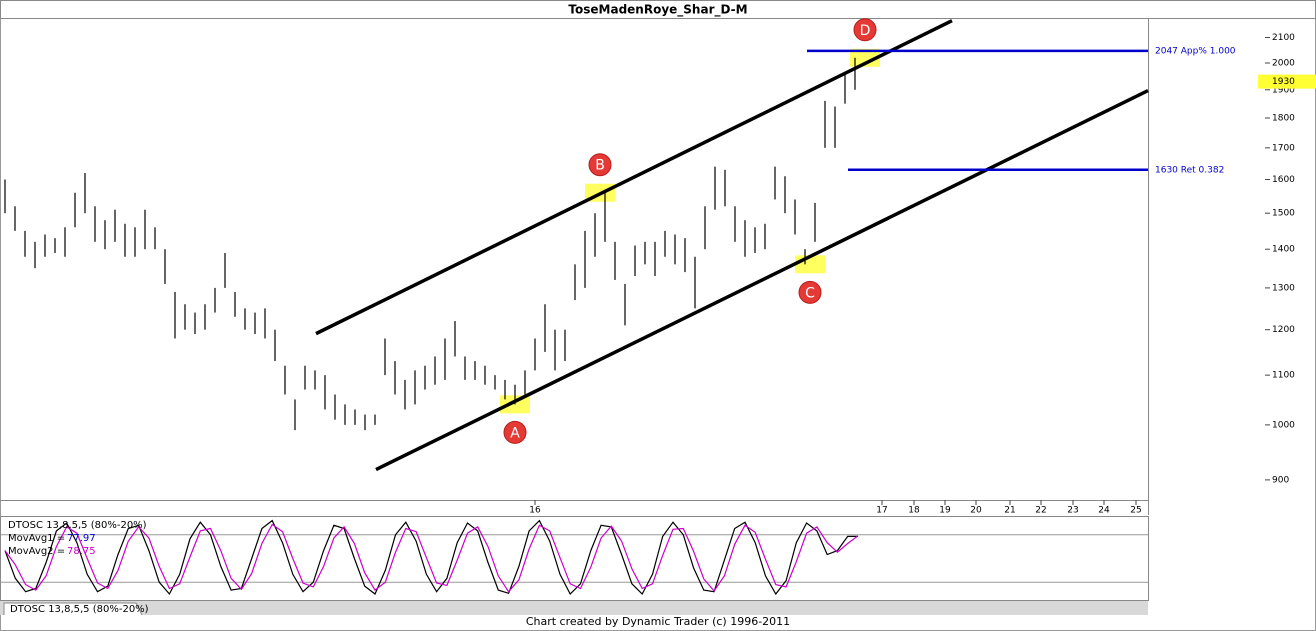 This screenshot has height=631, width=1316. I want to click on x-tick-label: 18, so click(914, 511).